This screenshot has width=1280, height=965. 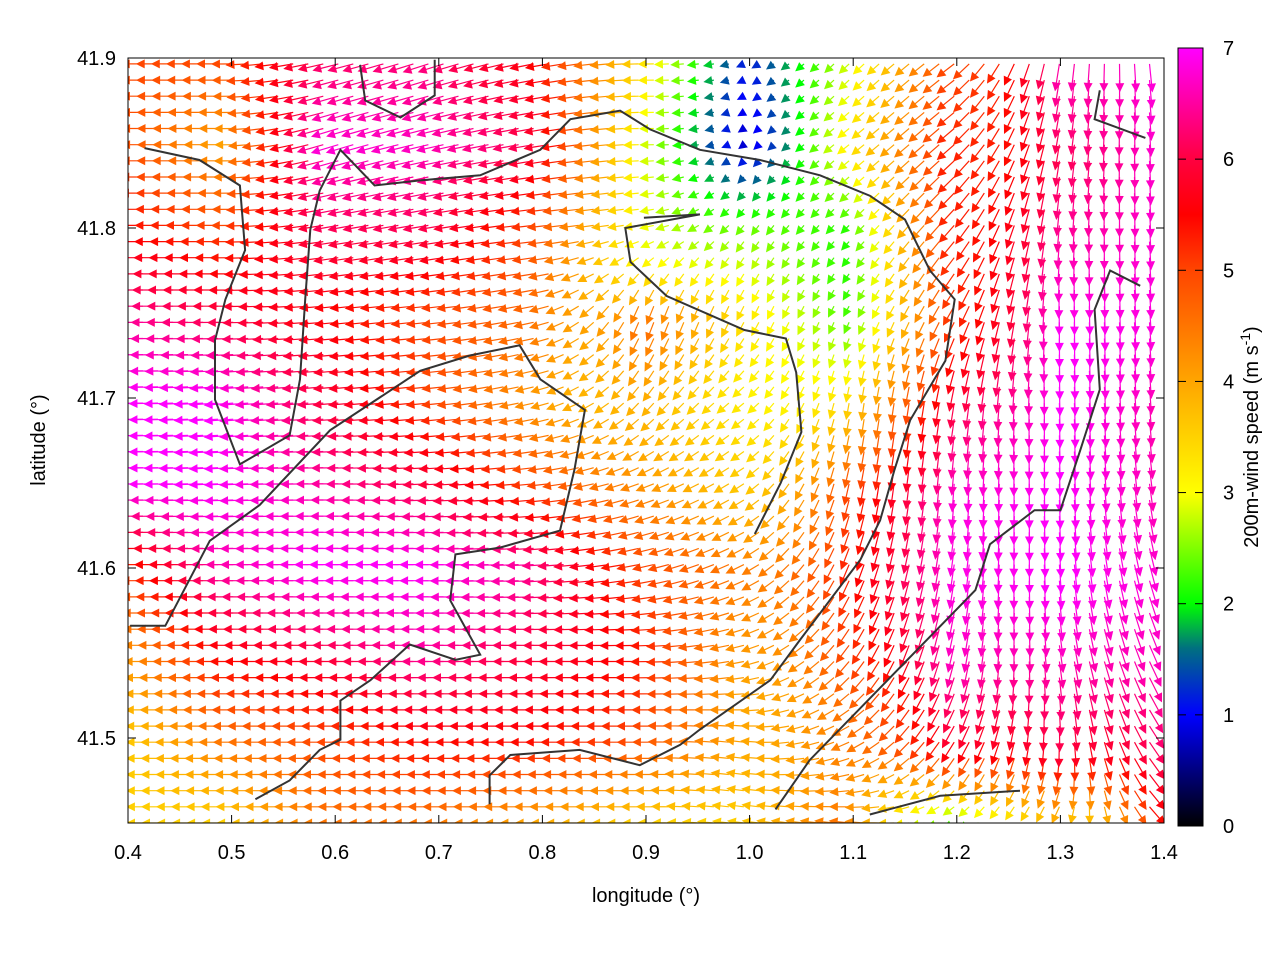 I want to click on x-tick-label: 0.8, so click(x=542, y=853).